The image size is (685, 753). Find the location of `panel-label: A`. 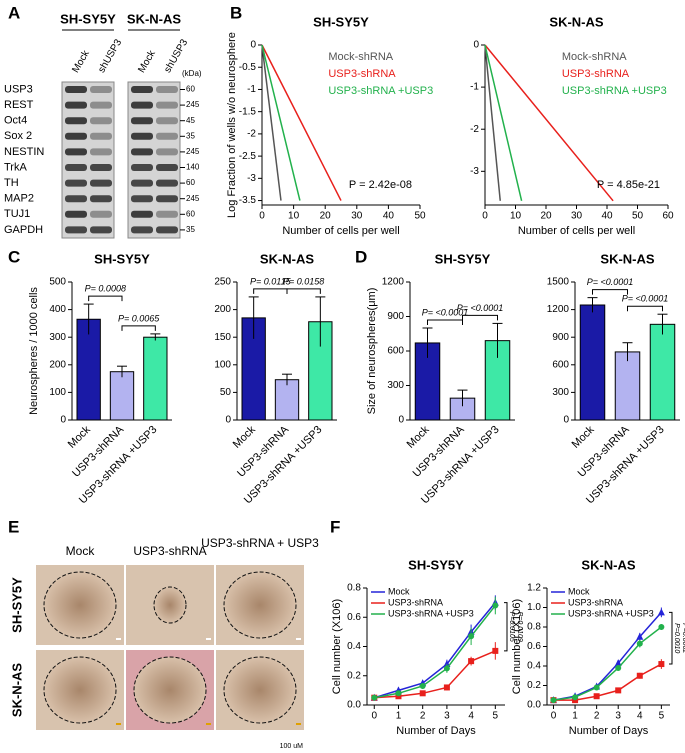

panel-label: A is located at coordinates (14, 12).